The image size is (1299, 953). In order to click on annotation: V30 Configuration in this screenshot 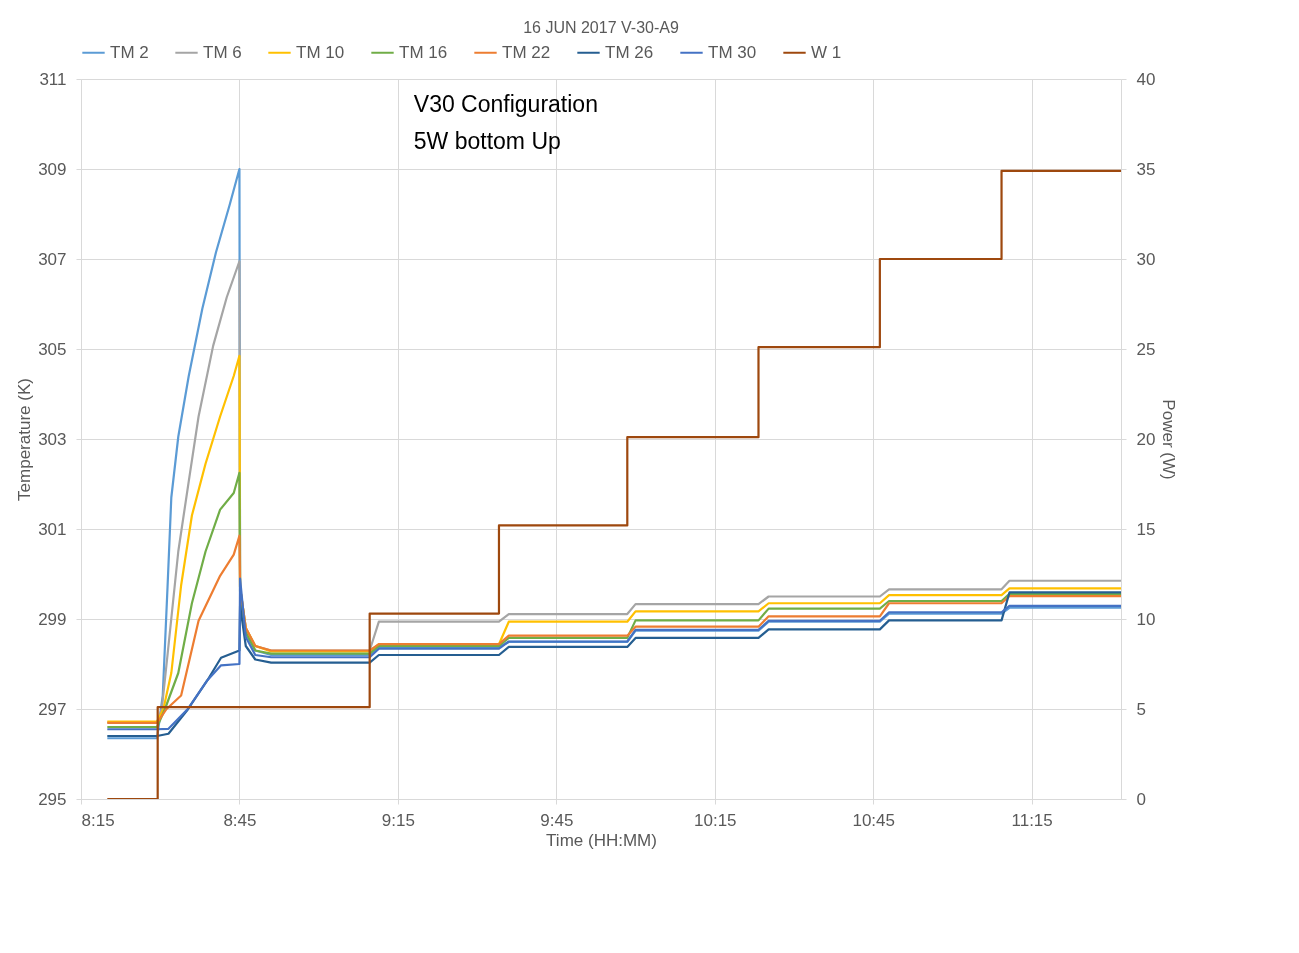, I will do `click(505, 104)`.